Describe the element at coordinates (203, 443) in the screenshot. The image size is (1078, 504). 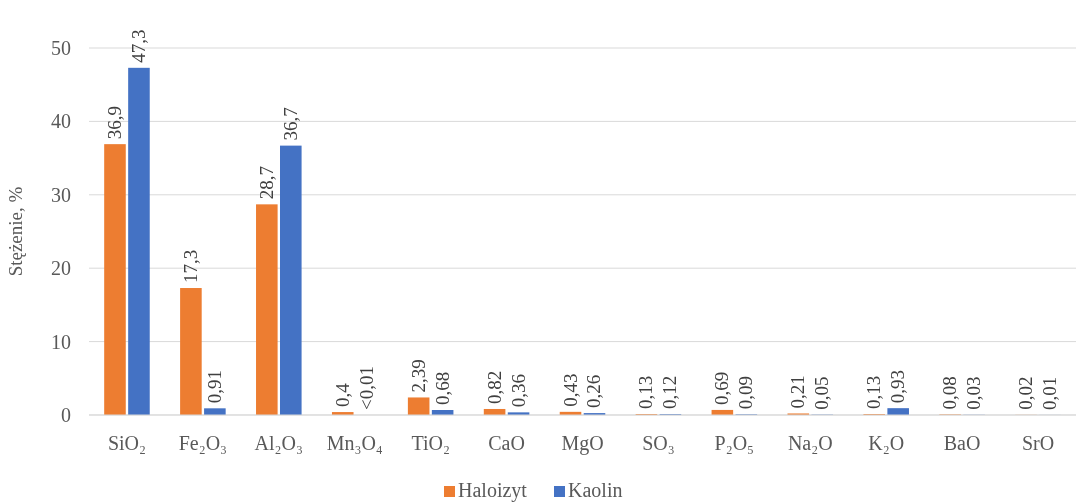
I see `x-tick-label: Fe₂O₃` at that location.